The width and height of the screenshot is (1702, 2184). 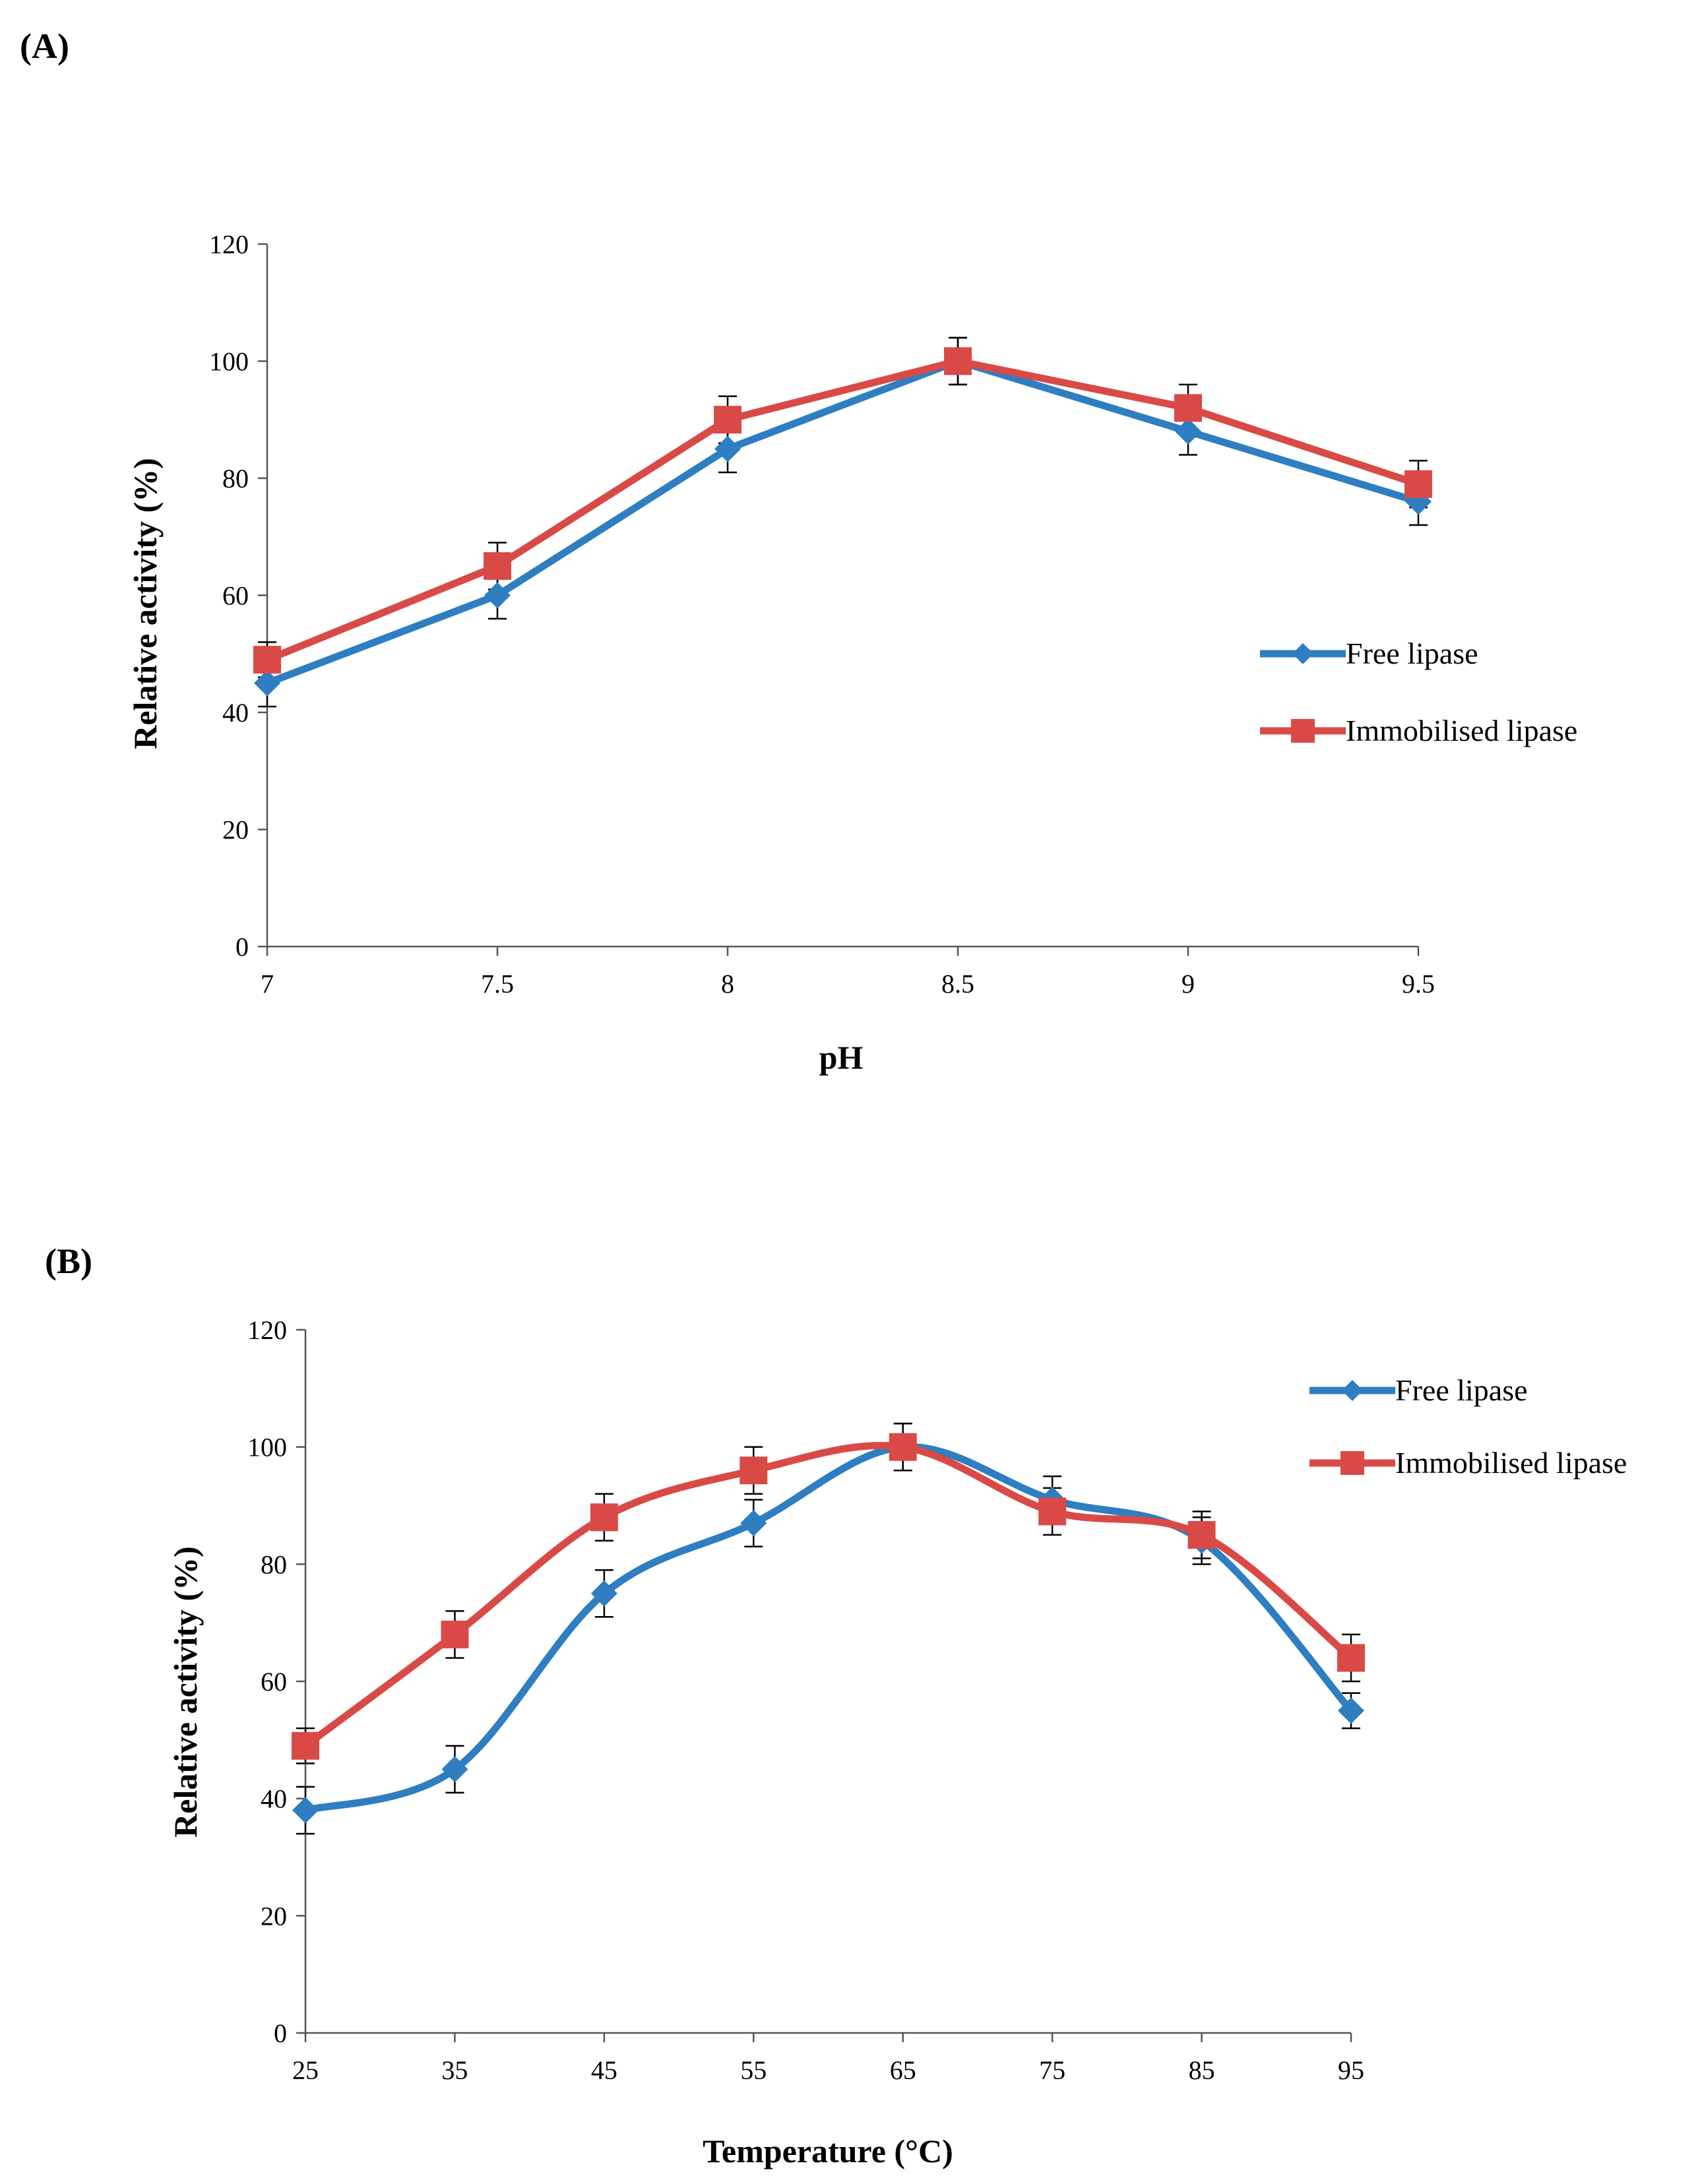 I want to click on panel-a-y-axis-title: Relative activity (%), so click(x=145, y=603).